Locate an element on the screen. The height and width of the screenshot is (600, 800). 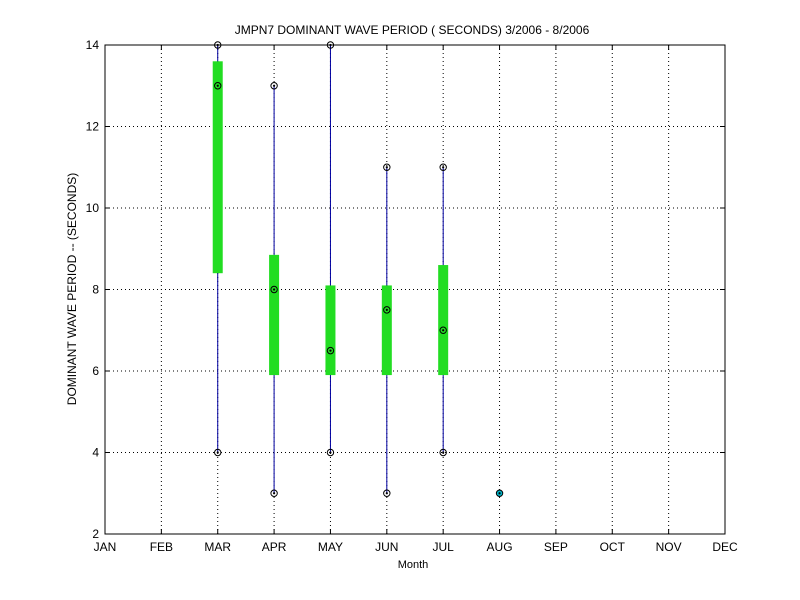
box-jun is located at coordinates (386, 330).